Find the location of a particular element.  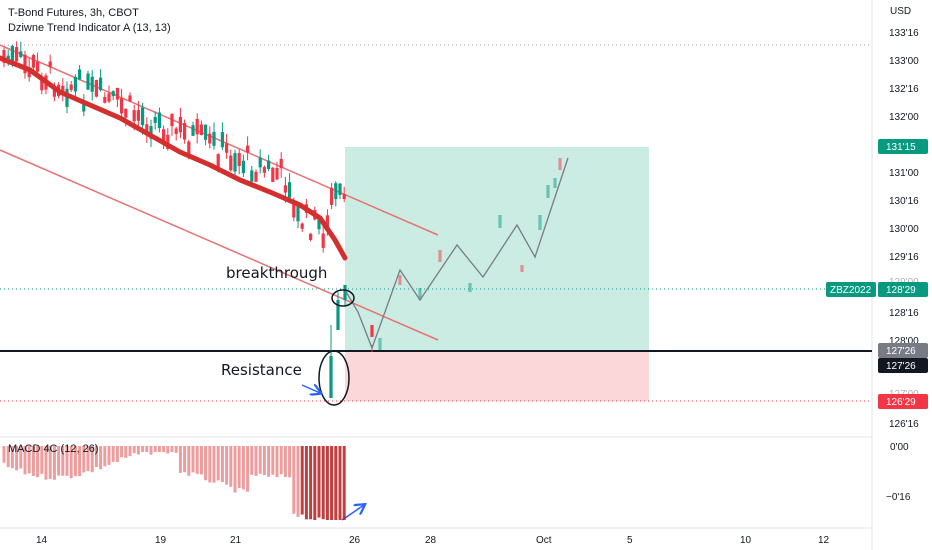

svg-text: 127'26 is located at coordinates (901, 366).